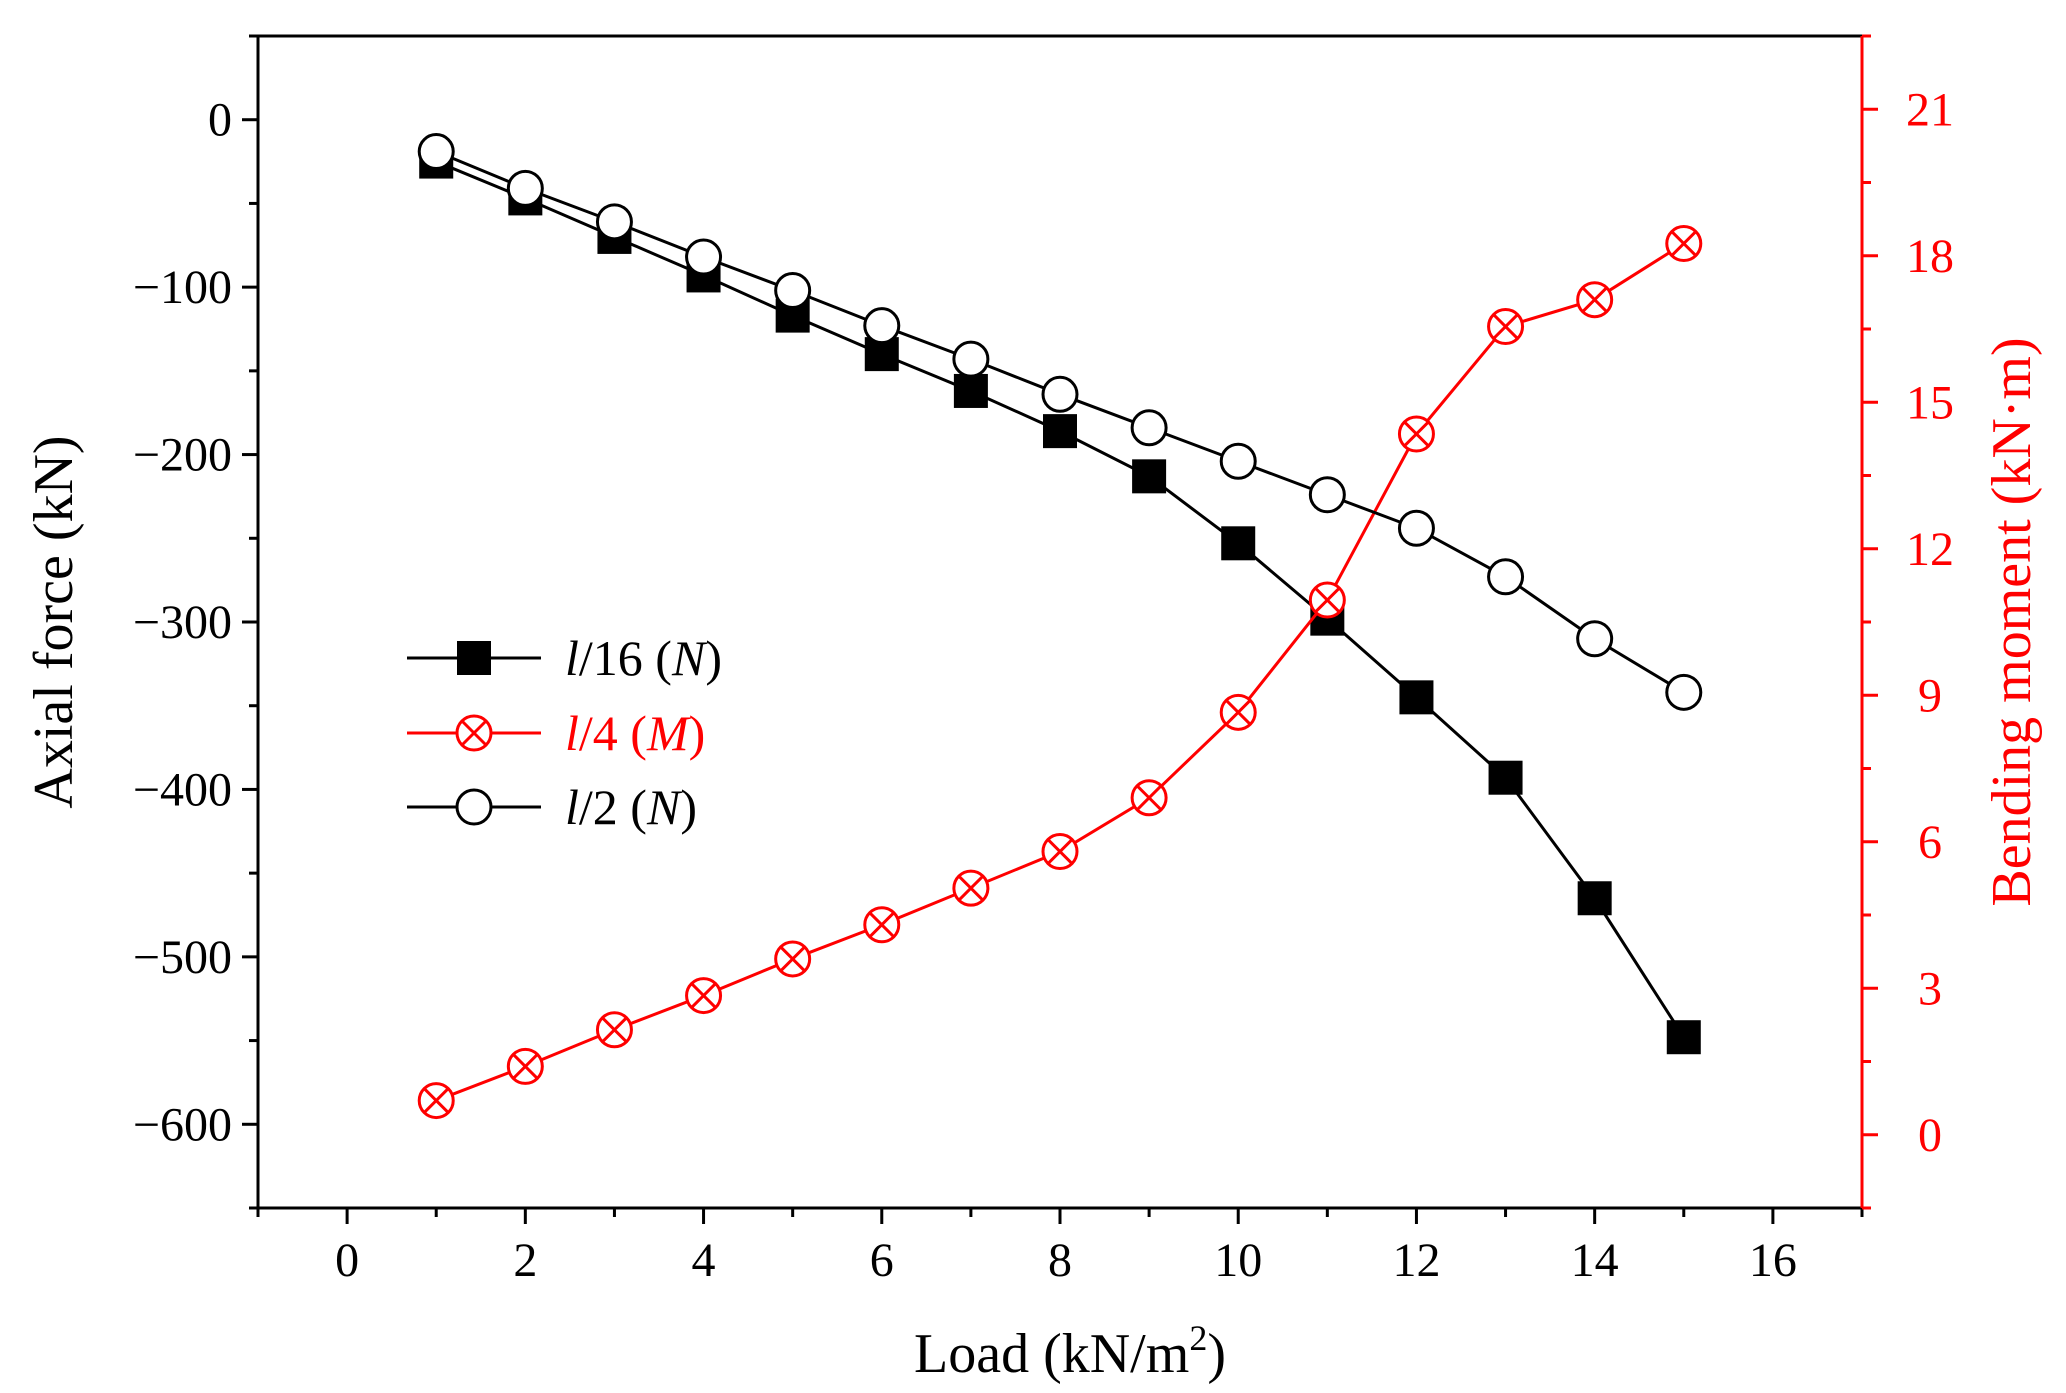 This screenshot has height=1393, width=2066. I want to click on y-left-tick-label: −500, so click(182, 957).